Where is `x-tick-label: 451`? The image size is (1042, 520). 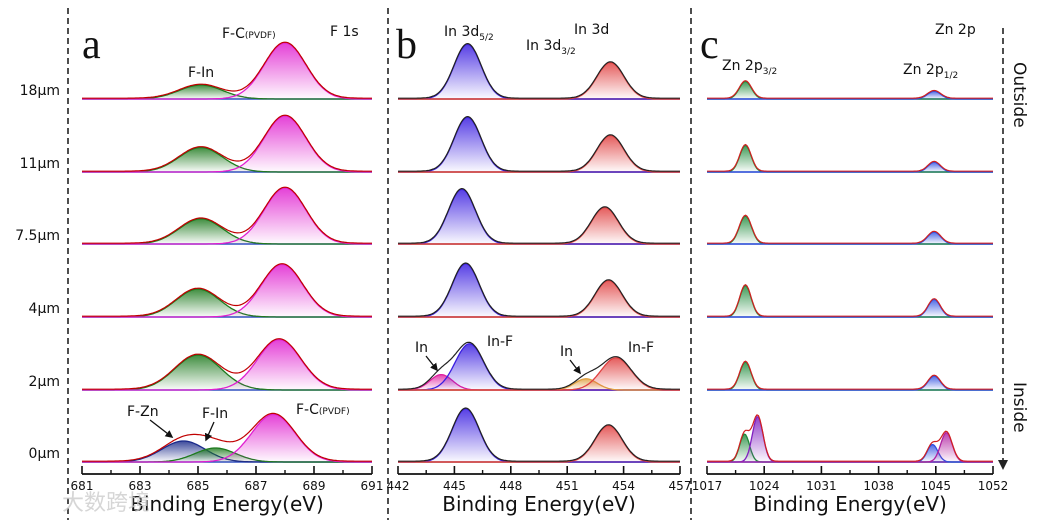
x-tick-label: 451 is located at coordinates (567, 486).